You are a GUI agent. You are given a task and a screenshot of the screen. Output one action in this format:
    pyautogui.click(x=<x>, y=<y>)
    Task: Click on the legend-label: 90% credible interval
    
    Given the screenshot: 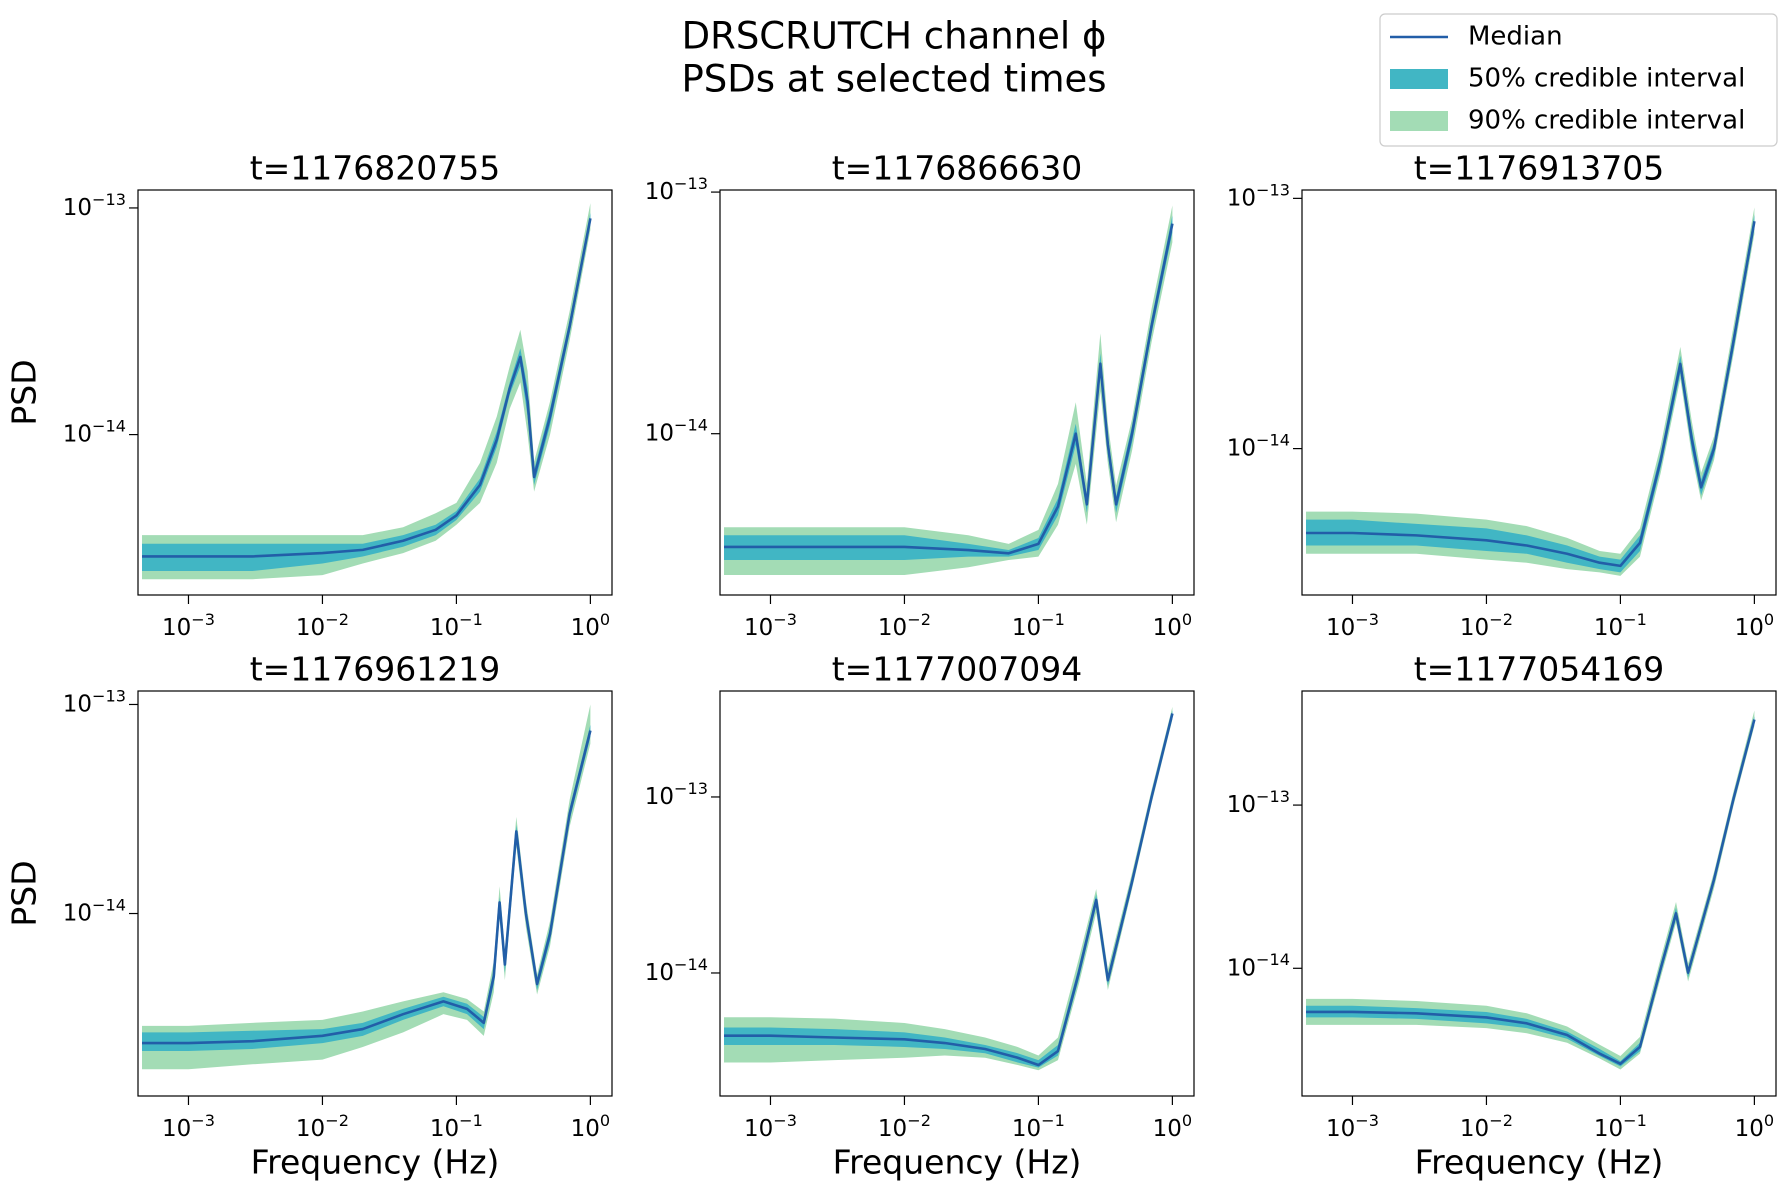 What is the action you would take?
    pyautogui.click(x=1606, y=121)
    